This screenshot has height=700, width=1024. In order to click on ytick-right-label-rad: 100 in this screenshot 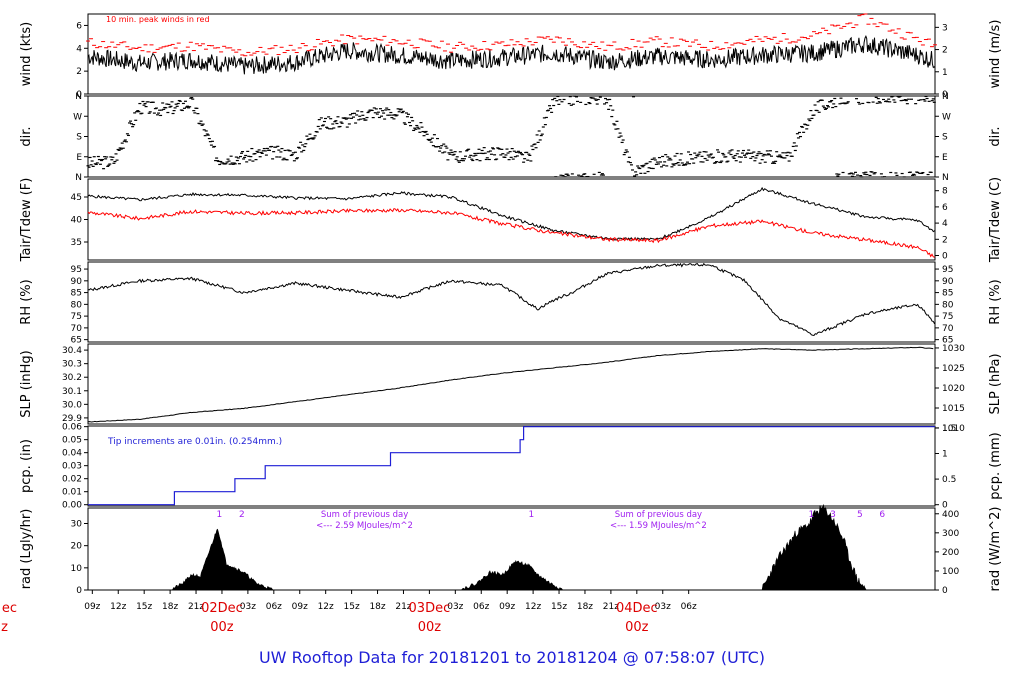, I will do `click(950, 572)`.